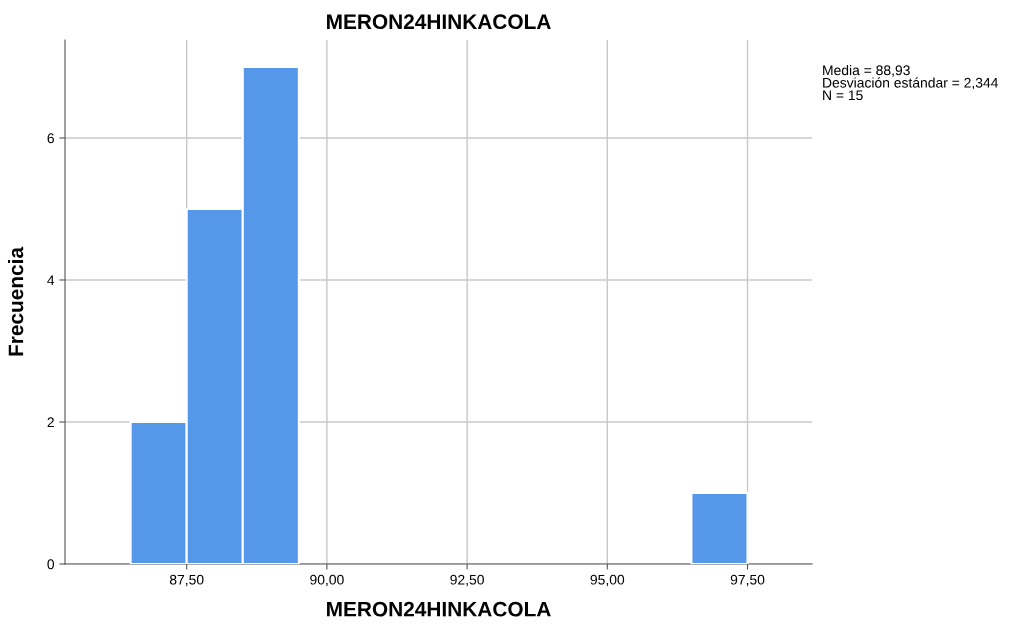  I want to click on x-tick-label: 92,50, so click(467, 580).